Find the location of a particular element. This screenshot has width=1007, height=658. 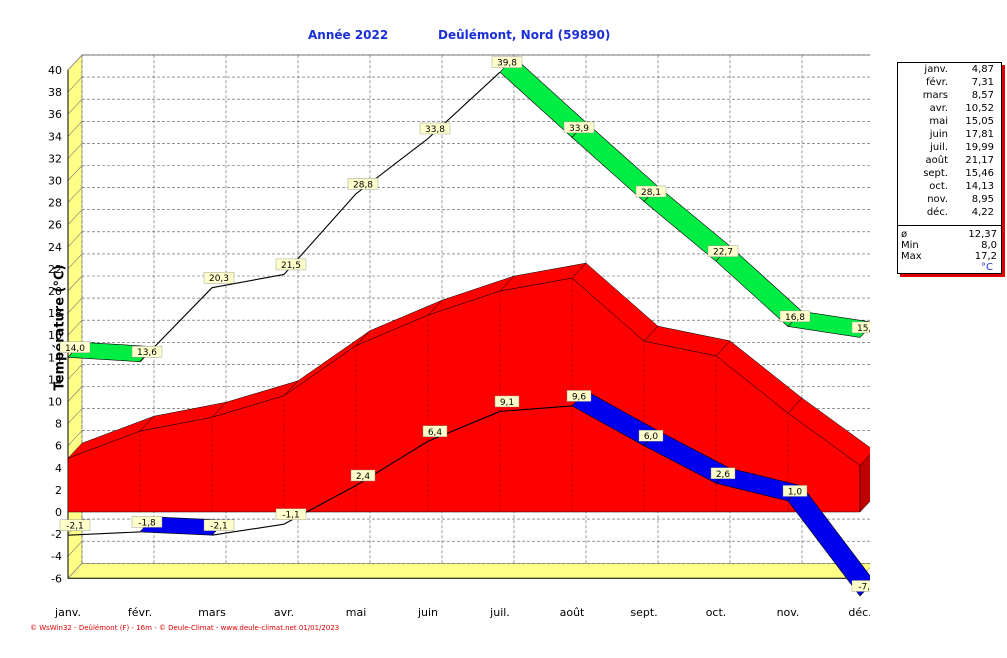

legend-value: 4,87 is located at coordinates (982, 69).